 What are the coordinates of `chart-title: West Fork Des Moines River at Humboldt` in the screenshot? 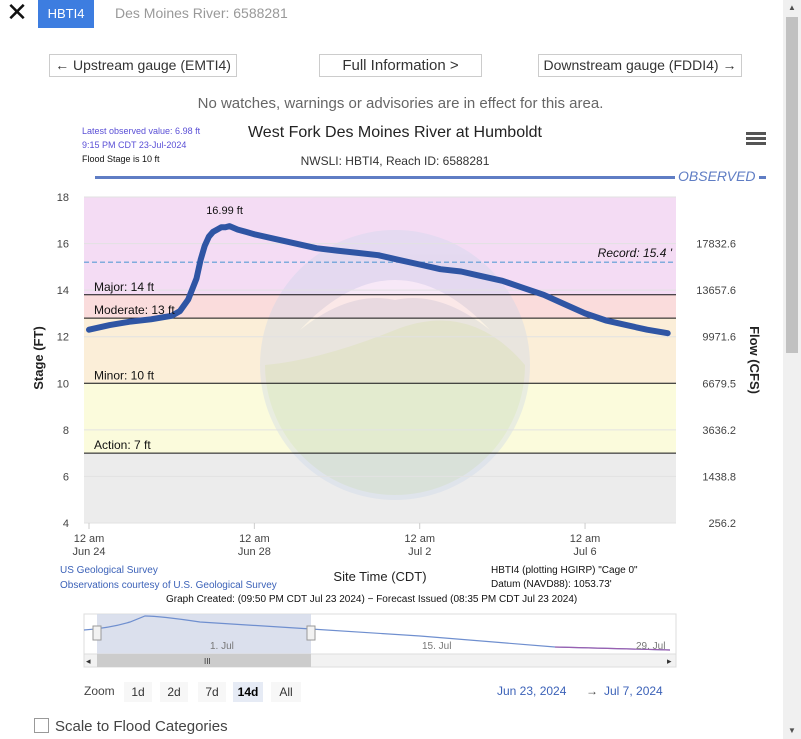 It's located at (394, 132).